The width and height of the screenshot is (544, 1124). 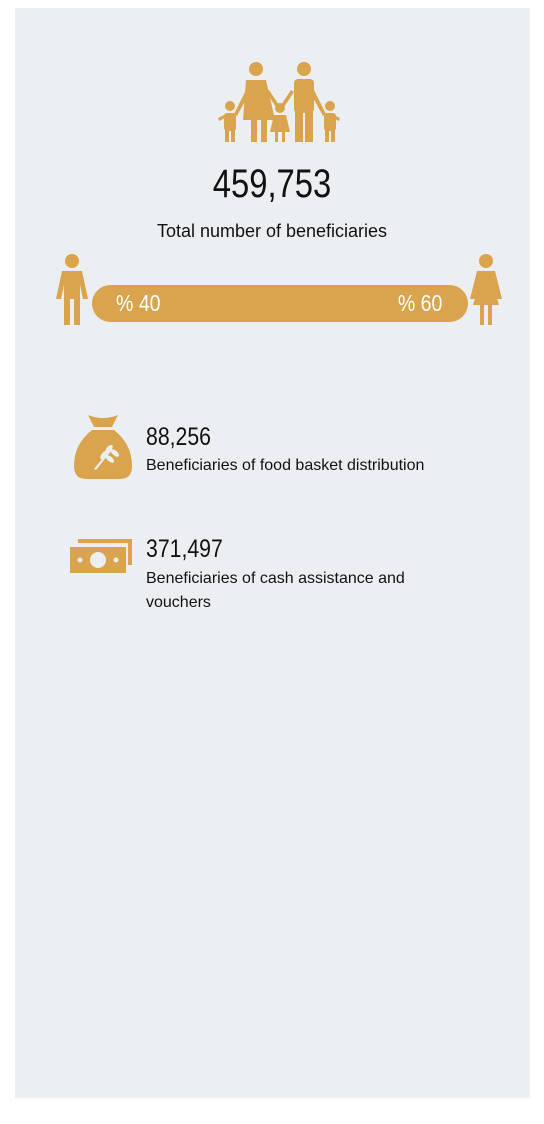 What do you see at coordinates (103, 447) in the screenshot?
I see `food-icon` at bounding box center [103, 447].